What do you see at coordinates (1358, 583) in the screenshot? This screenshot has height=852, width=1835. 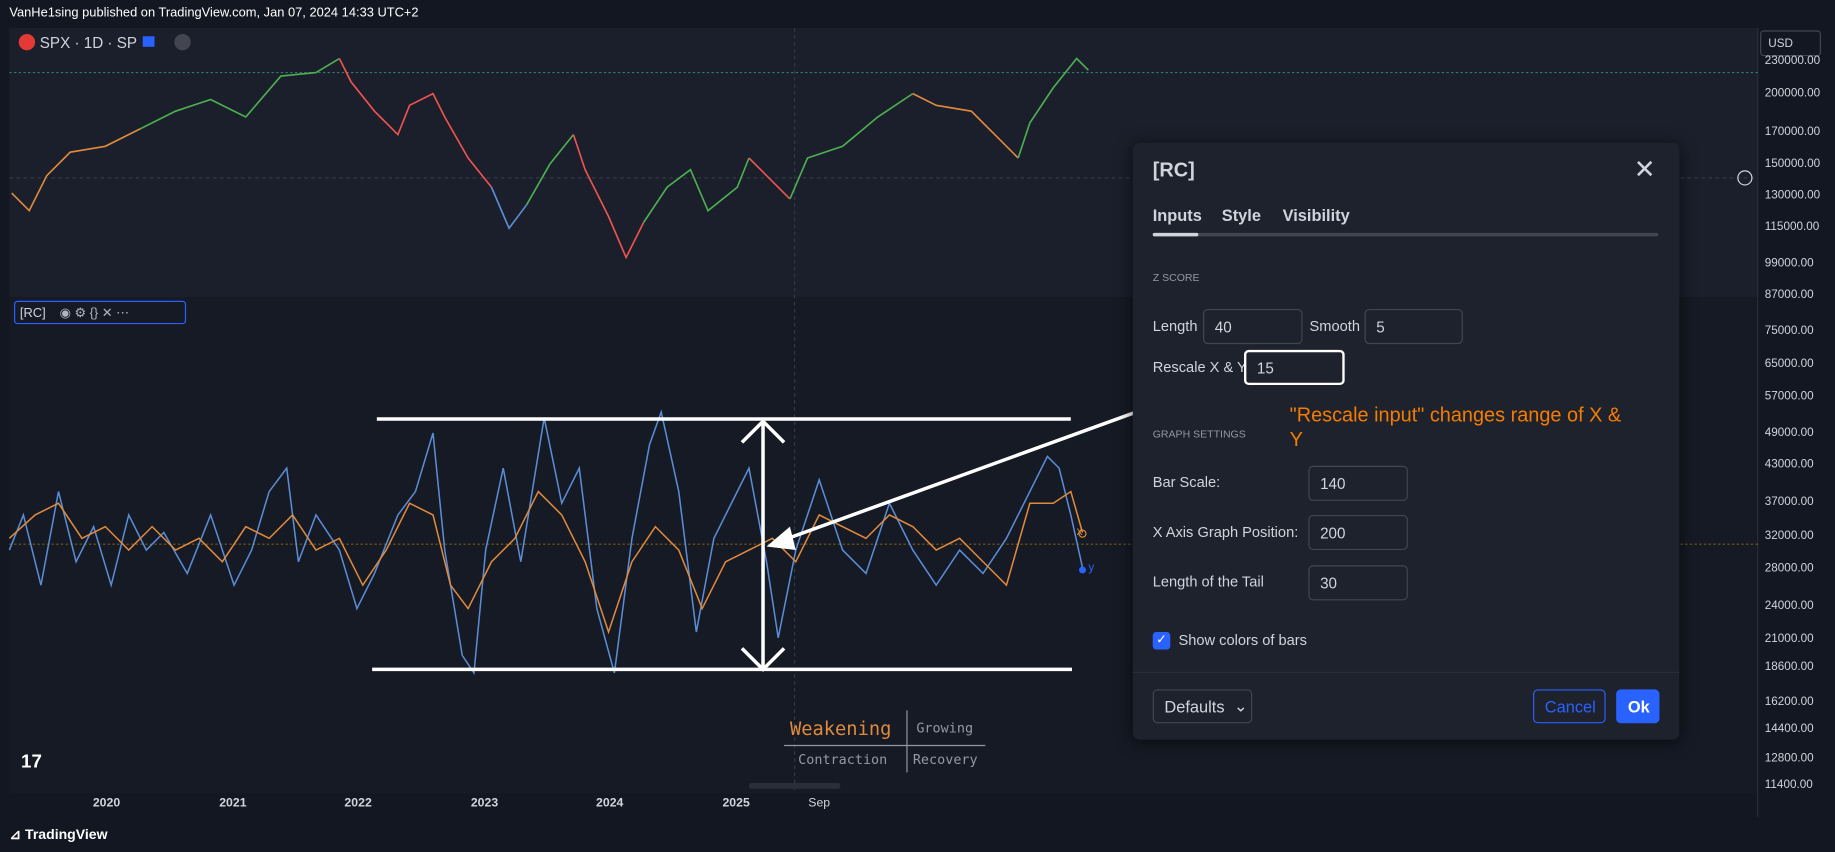 I see `field-input: 30` at bounding box center [1358, 583].